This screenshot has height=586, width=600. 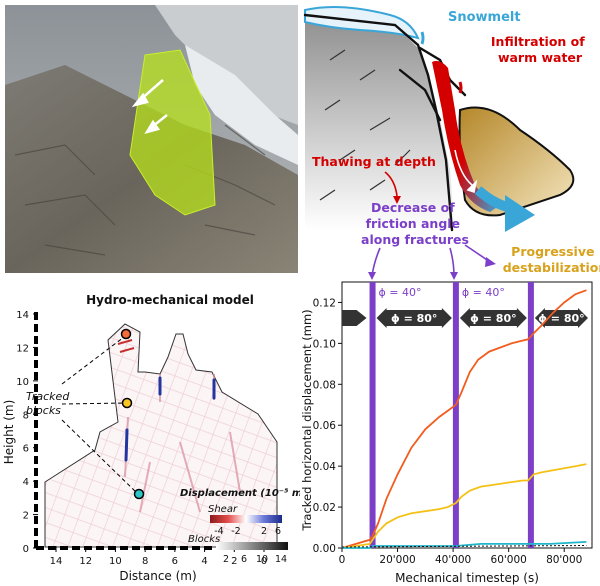 What do you see at coordinates (85, 561) in the screenshot?
I see `model-x-tick-label: 12` at bounding box center [85, 561].